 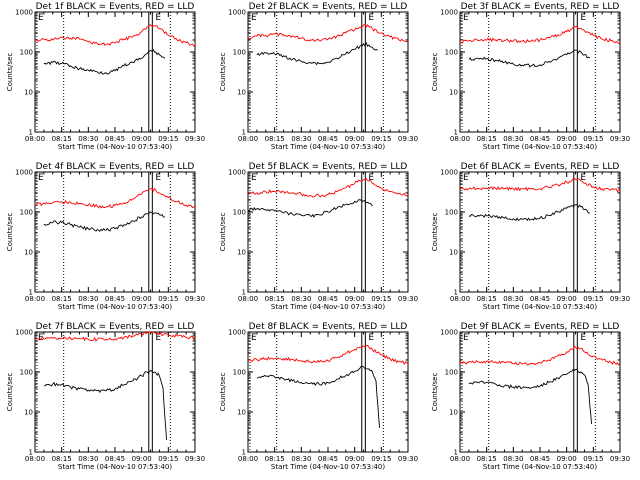 I want to click on plot-5-flag-label: E, so click(x=254, y=178).